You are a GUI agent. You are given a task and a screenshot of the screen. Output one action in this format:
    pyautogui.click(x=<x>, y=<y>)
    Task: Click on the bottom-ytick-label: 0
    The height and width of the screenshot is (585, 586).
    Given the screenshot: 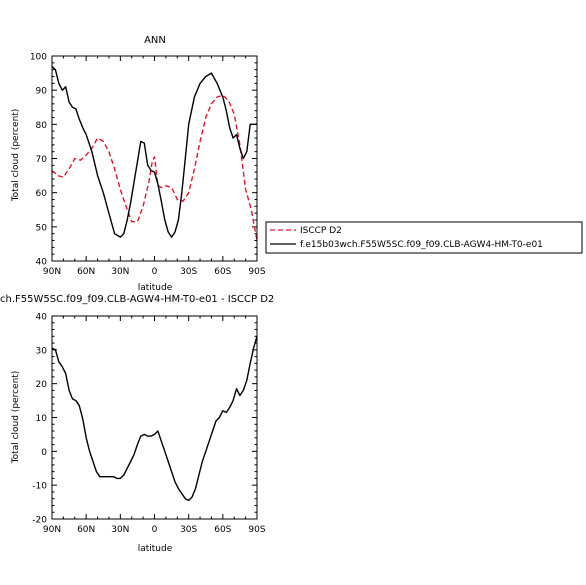 What is the action you would take?
    pyautogui.click(x=44, y=453)
    